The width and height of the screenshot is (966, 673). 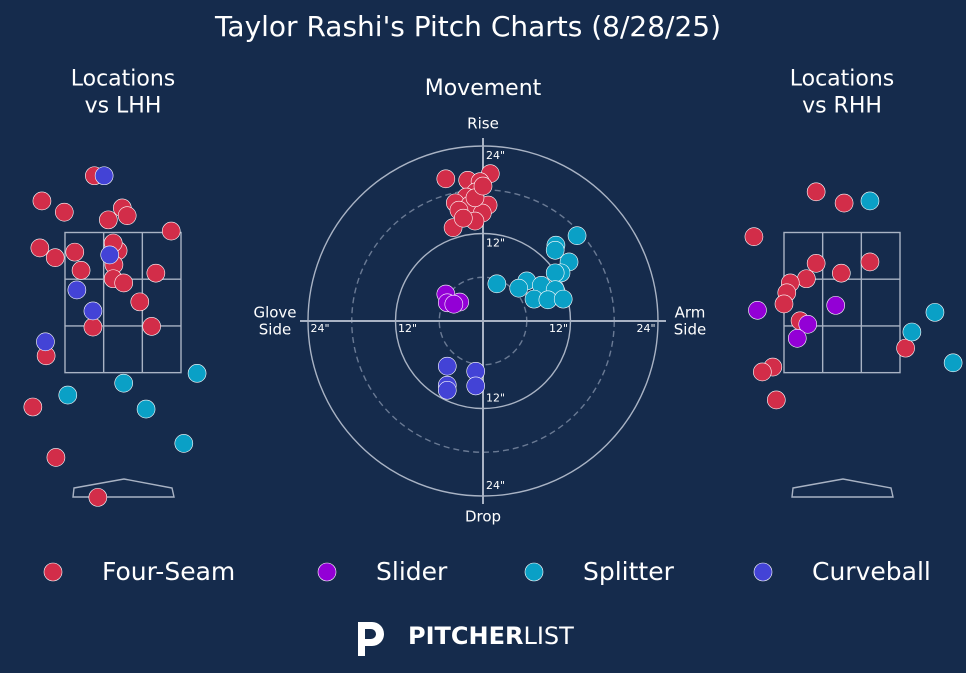 I want to click on logo: PITCHERLIST, so click(x=466, y=639).